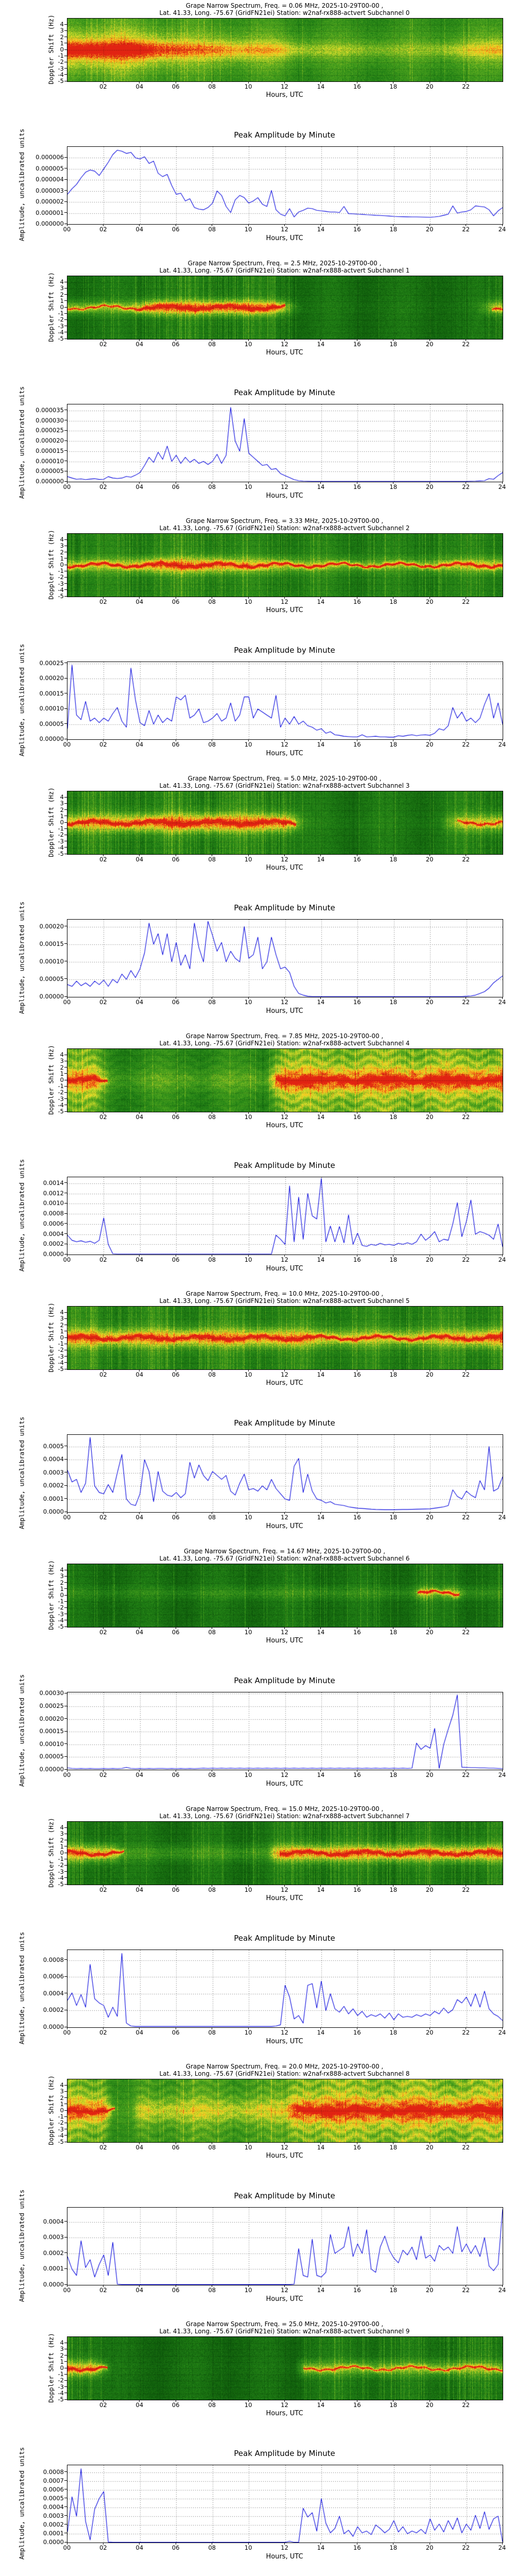 This screenshot has height=2576, width=515. I want to click on amplitude-ytick-label: 0.0007, so click(54, 2480).